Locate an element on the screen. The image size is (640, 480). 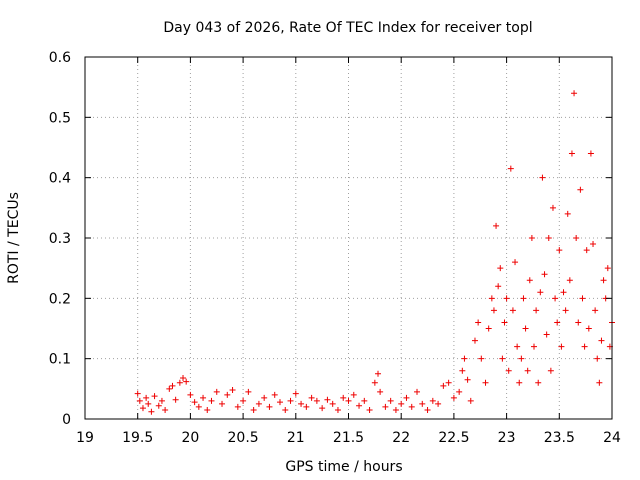
y-tick-label: 0.3 is located at coordinates (60, 239).